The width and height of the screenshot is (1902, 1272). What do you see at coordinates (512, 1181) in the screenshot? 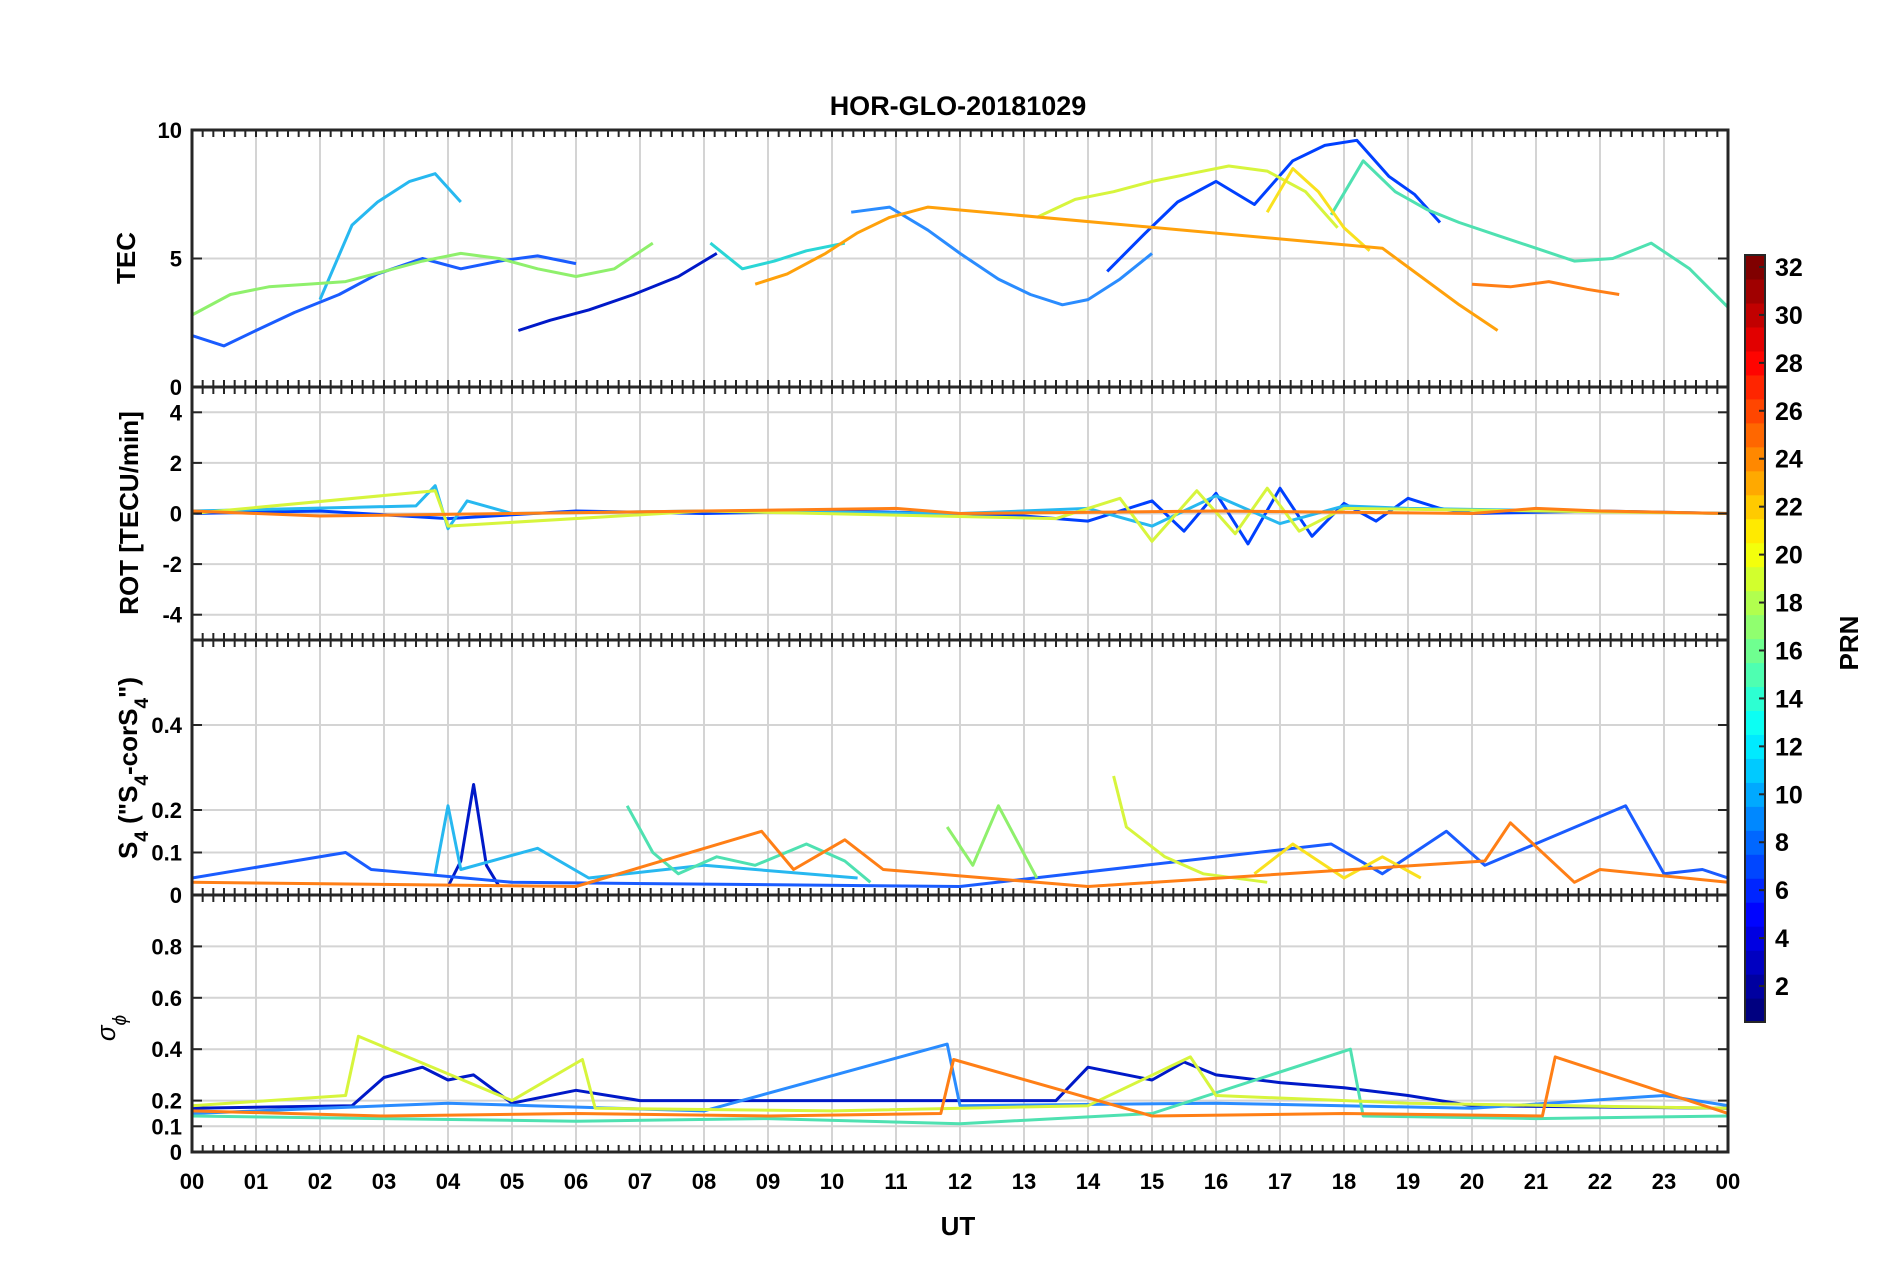
I see `x-tick-label: 05` at bounding box center [512, 1181].